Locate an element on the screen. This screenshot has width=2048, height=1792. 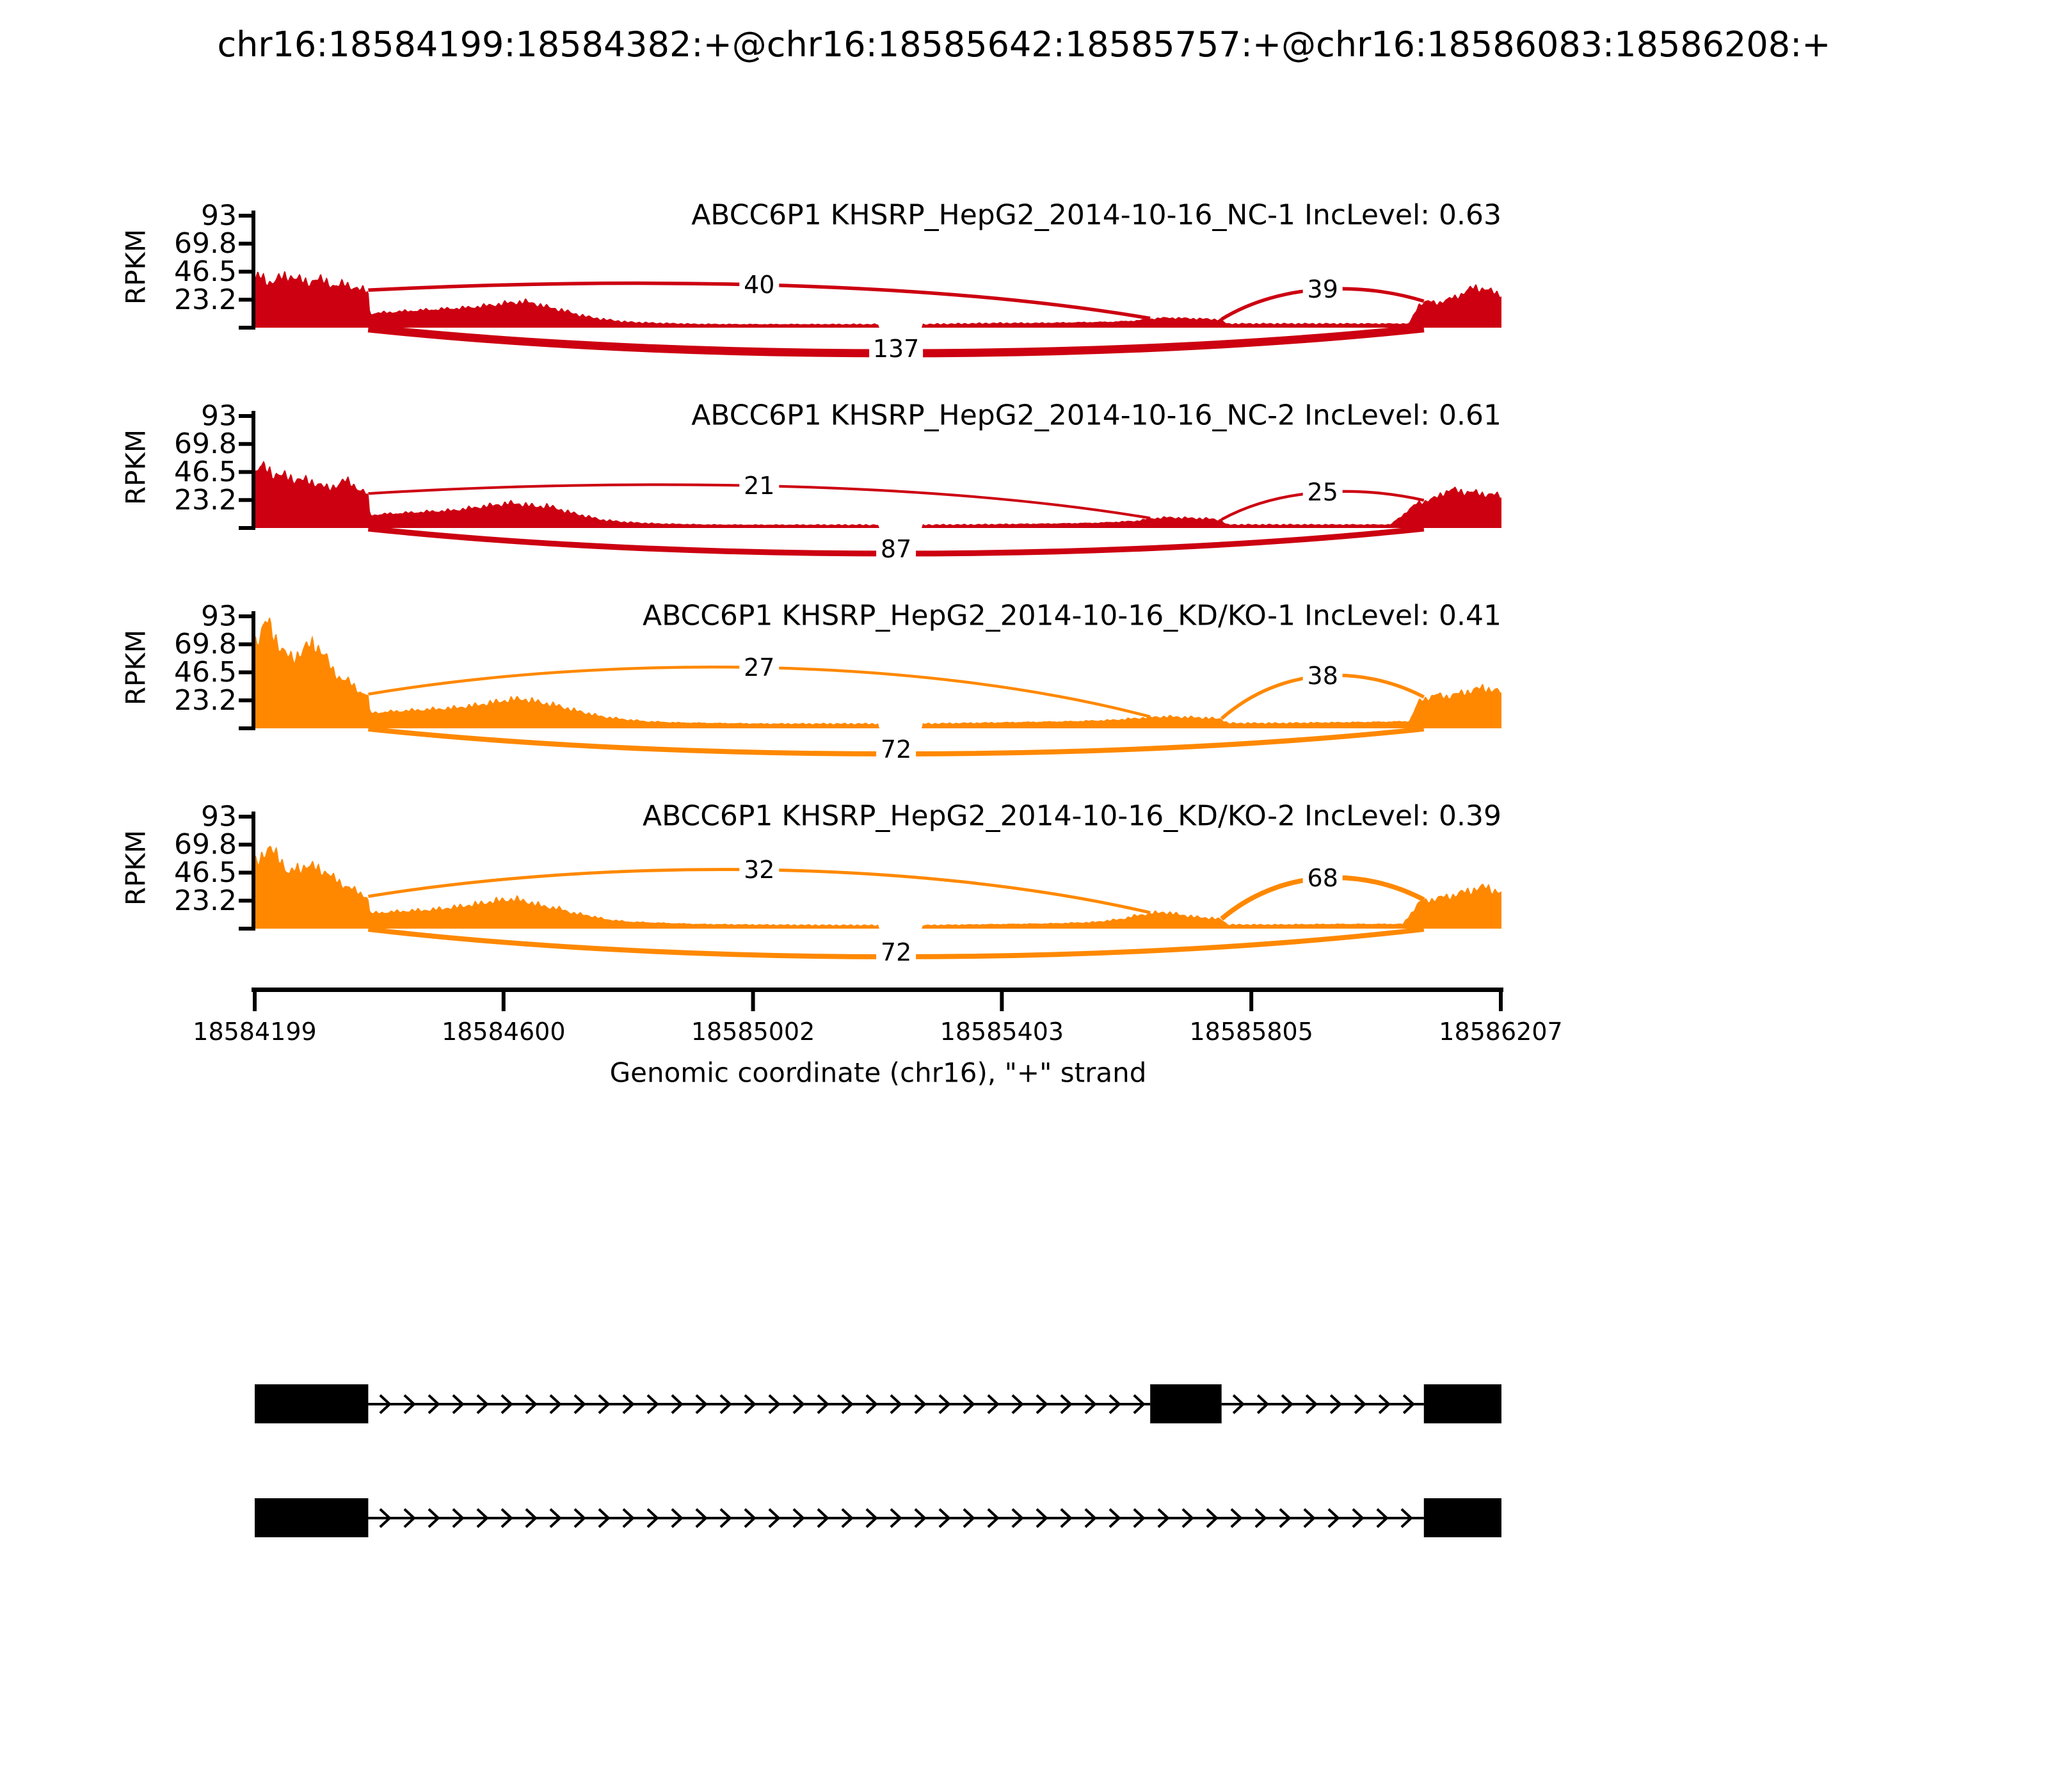
x-axis-tick-label: 18584600 is located at coordinates (503, 1032).